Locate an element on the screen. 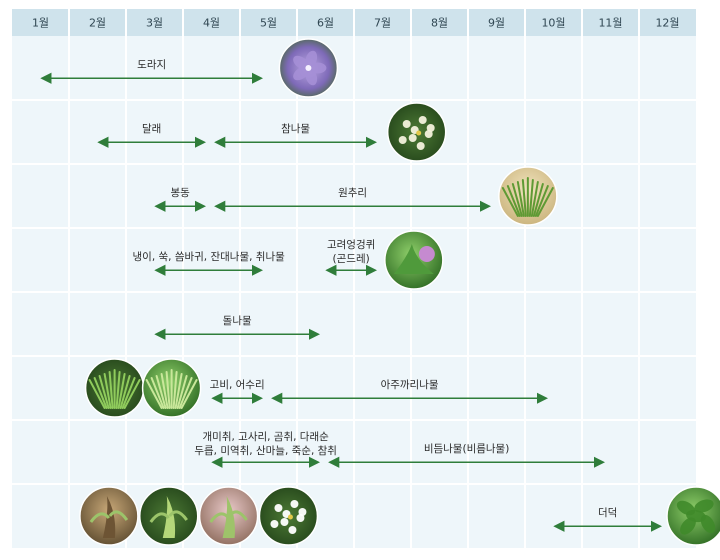  plant-label: 도라지 is located at coordinates (151, 65).